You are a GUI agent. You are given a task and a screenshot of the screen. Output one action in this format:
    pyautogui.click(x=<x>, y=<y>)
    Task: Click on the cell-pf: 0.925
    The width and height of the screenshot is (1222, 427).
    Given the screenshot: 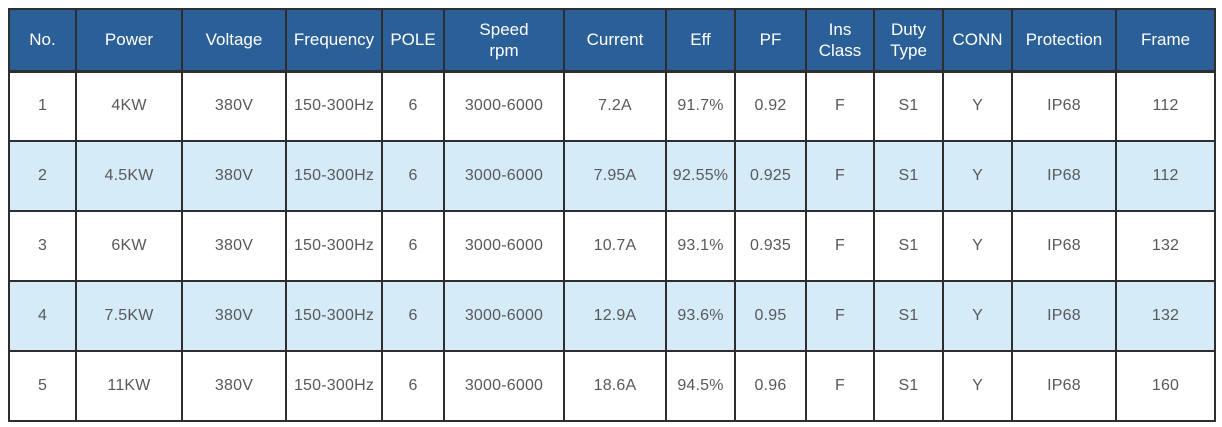 What is the action you would take?
    pyautogui.click(x=770, y=176)
    